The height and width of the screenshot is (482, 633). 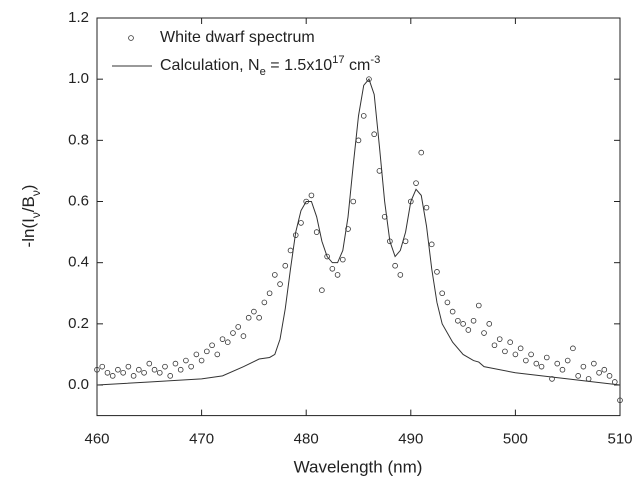 What do you see at coordinates (299, 65) in the screenshot?
I see `text-part: = 1.5x10` at bounding box center [299, 65].